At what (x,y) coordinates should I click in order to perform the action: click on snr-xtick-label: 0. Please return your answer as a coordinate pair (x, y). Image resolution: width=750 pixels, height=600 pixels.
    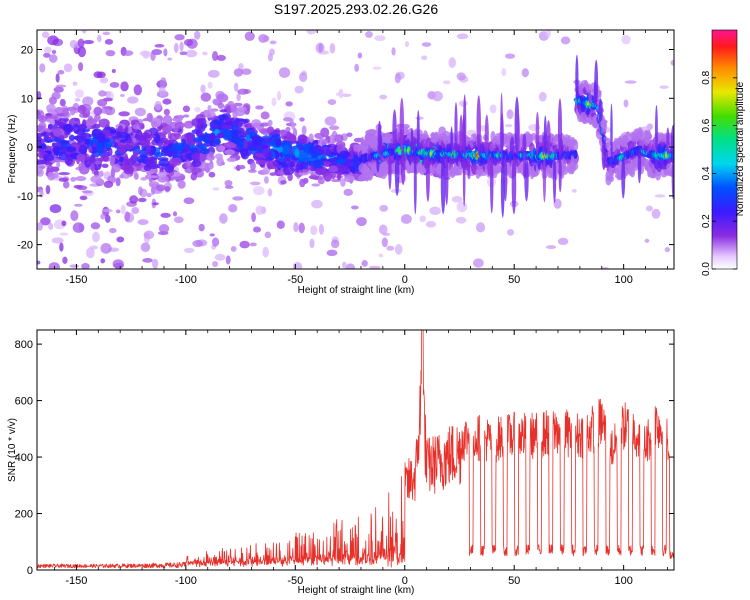
    Looking at the image, I should click on (405, 581).